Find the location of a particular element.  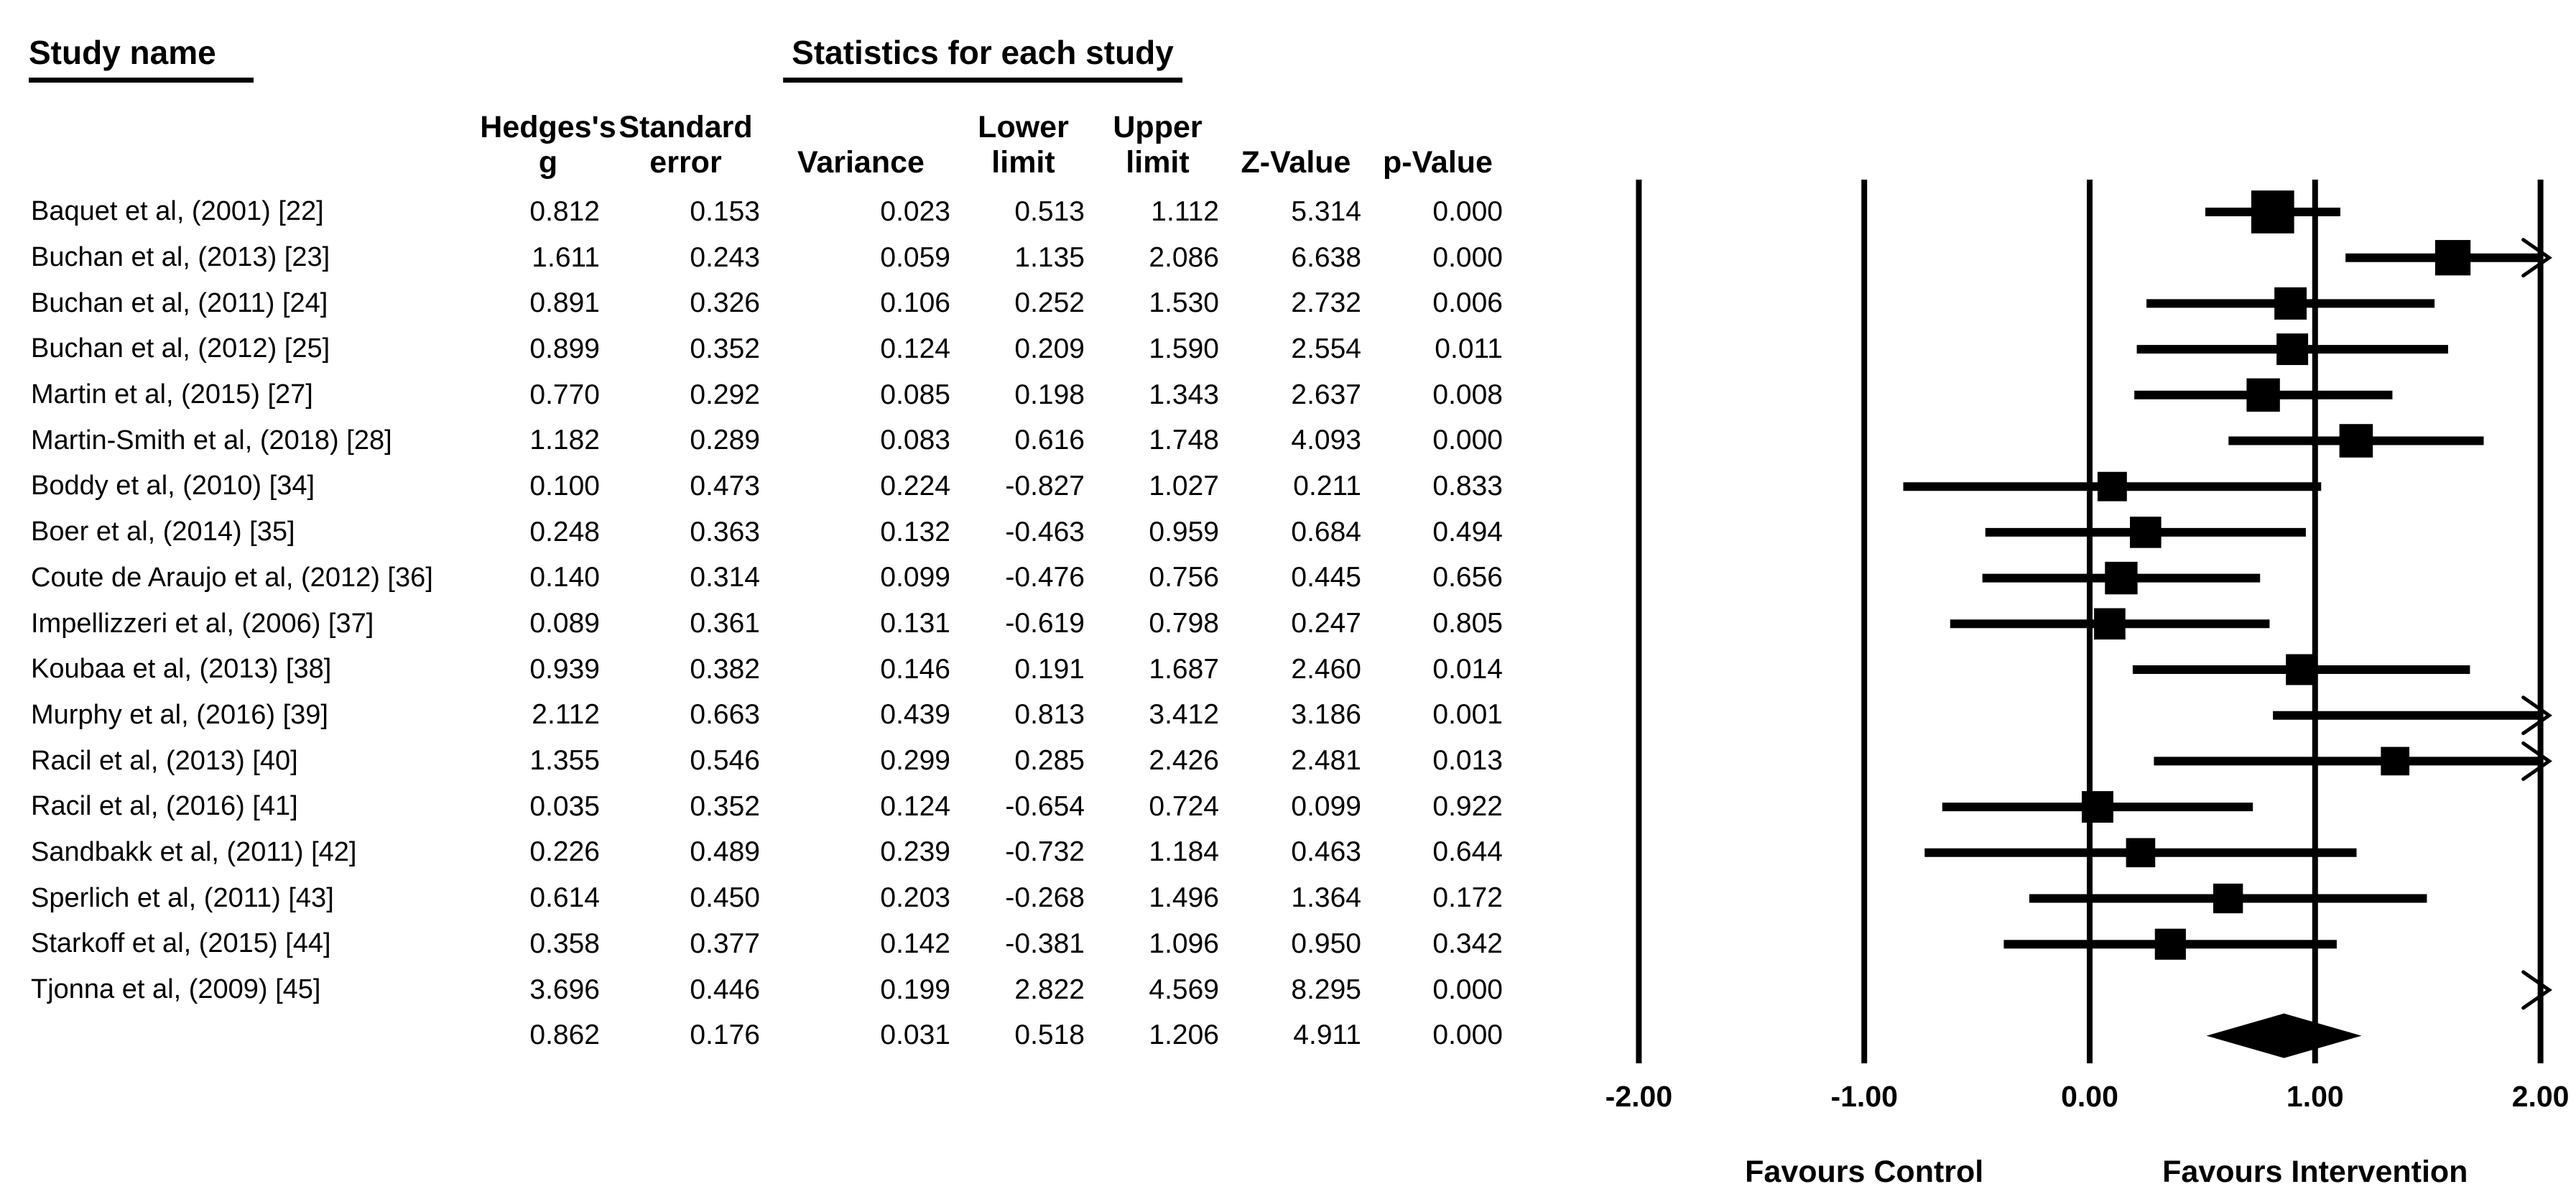

column-header-line: Standard is located at coordinates (685, 127).